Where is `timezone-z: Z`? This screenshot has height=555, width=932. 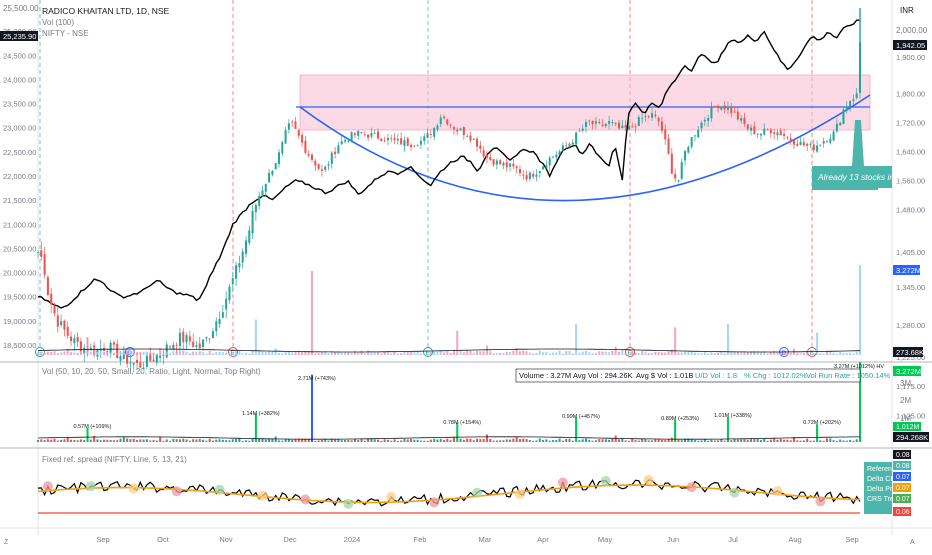 timezone-z: Z is located at coordinates (6, 542).